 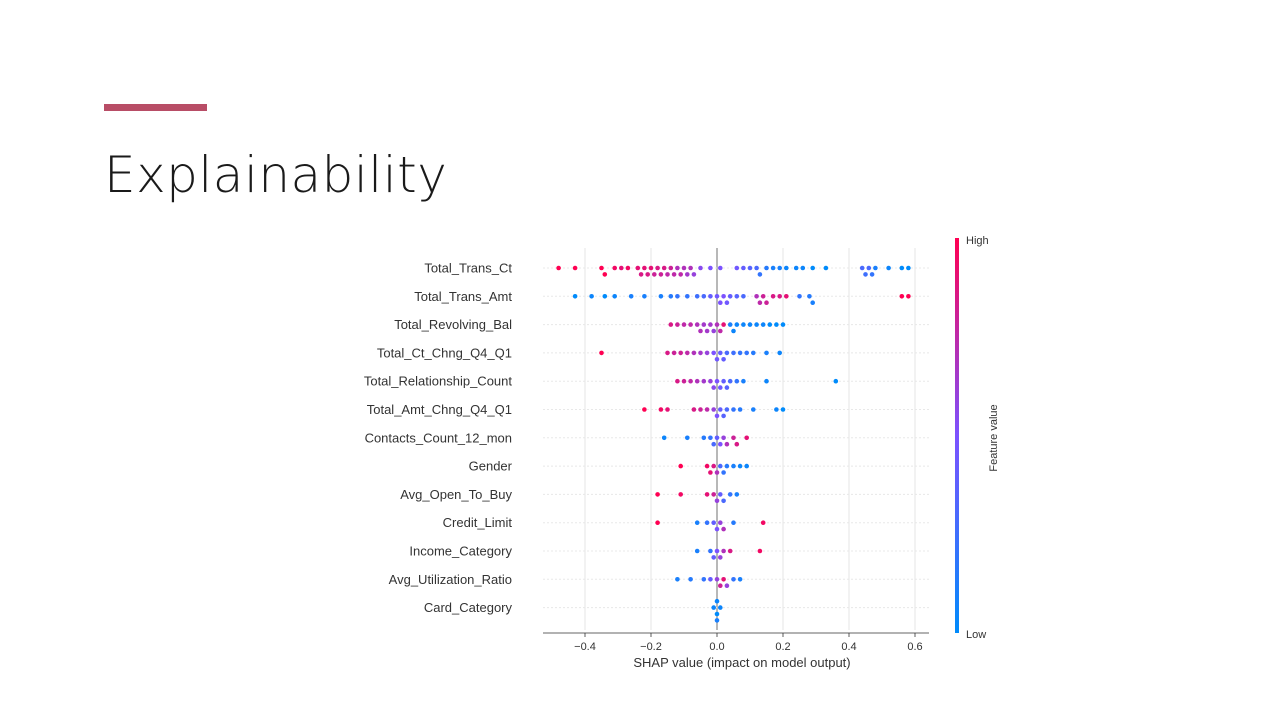 I want to click on x-tick-label: 0.0, so click(x=716, y=647).